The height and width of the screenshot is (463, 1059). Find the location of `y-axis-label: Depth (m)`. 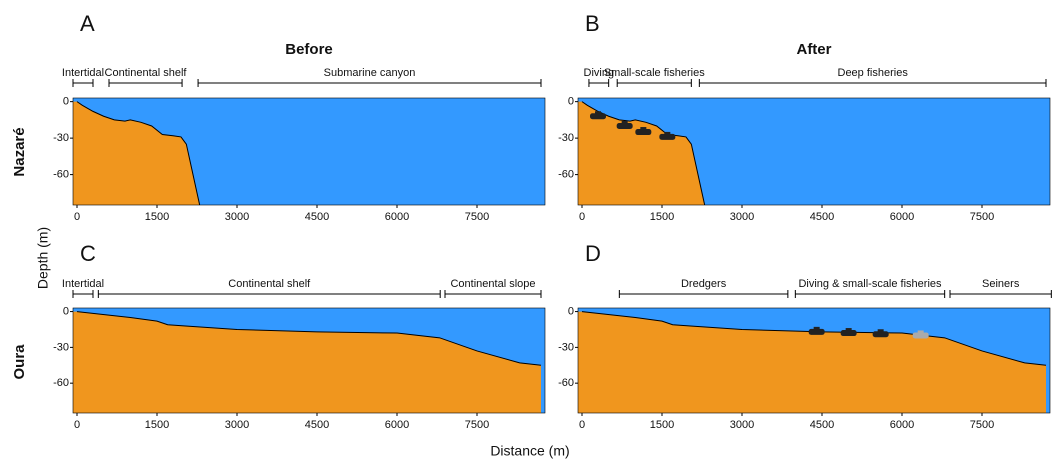

y-axis-label: Depth (m) is located at coordinates (43, 258).